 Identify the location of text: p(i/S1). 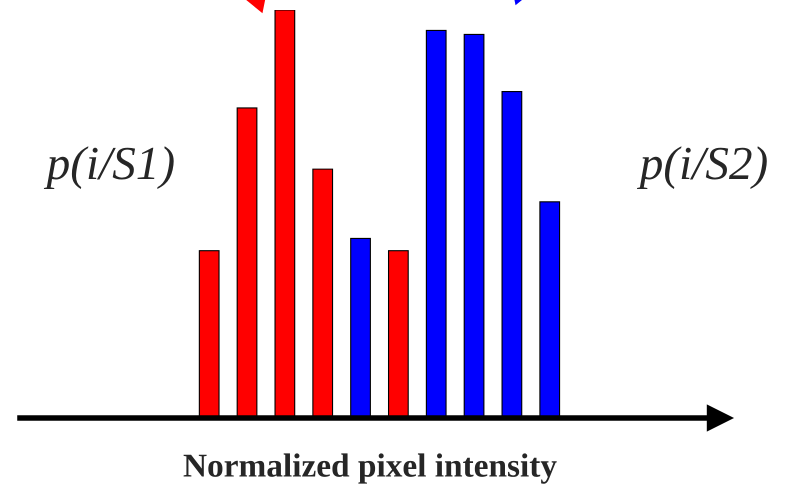
(109, 168).